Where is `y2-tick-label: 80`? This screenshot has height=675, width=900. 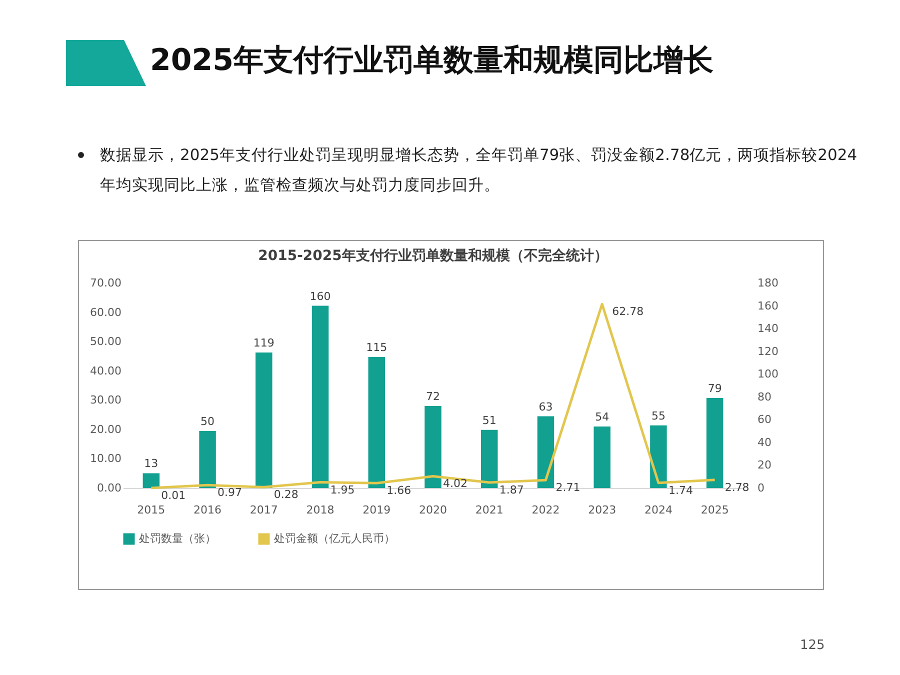
y2-tick-label: 80 is located at coordinates (765, 397).